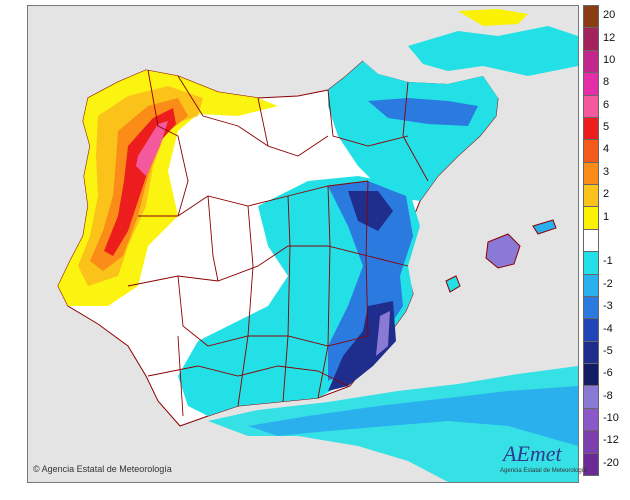 This screenshot has height=500, width=630. Describe the element at coordinates (413, 131) in the screenshot. I see `cold-anomaly-north` at that location.